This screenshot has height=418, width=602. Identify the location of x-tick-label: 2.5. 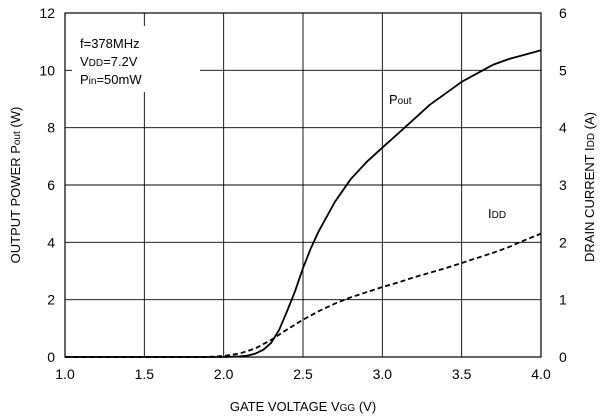
(303, 374).